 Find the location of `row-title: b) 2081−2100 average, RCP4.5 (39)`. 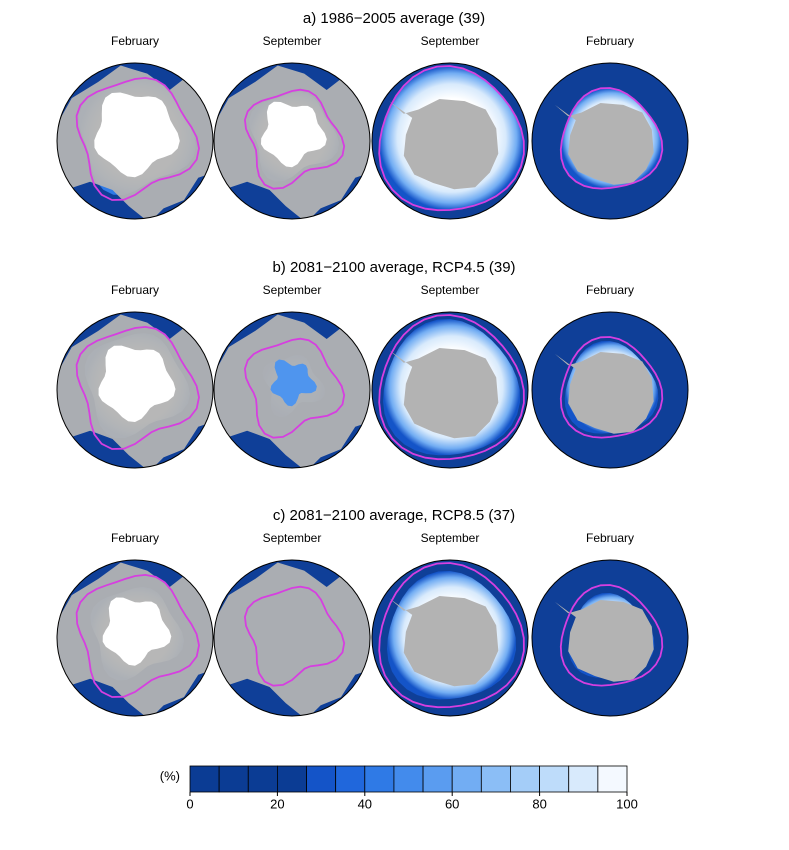

row-title: b) 2081−2100 average, RCP4.5 (39) is located at coordinates (393, 267).